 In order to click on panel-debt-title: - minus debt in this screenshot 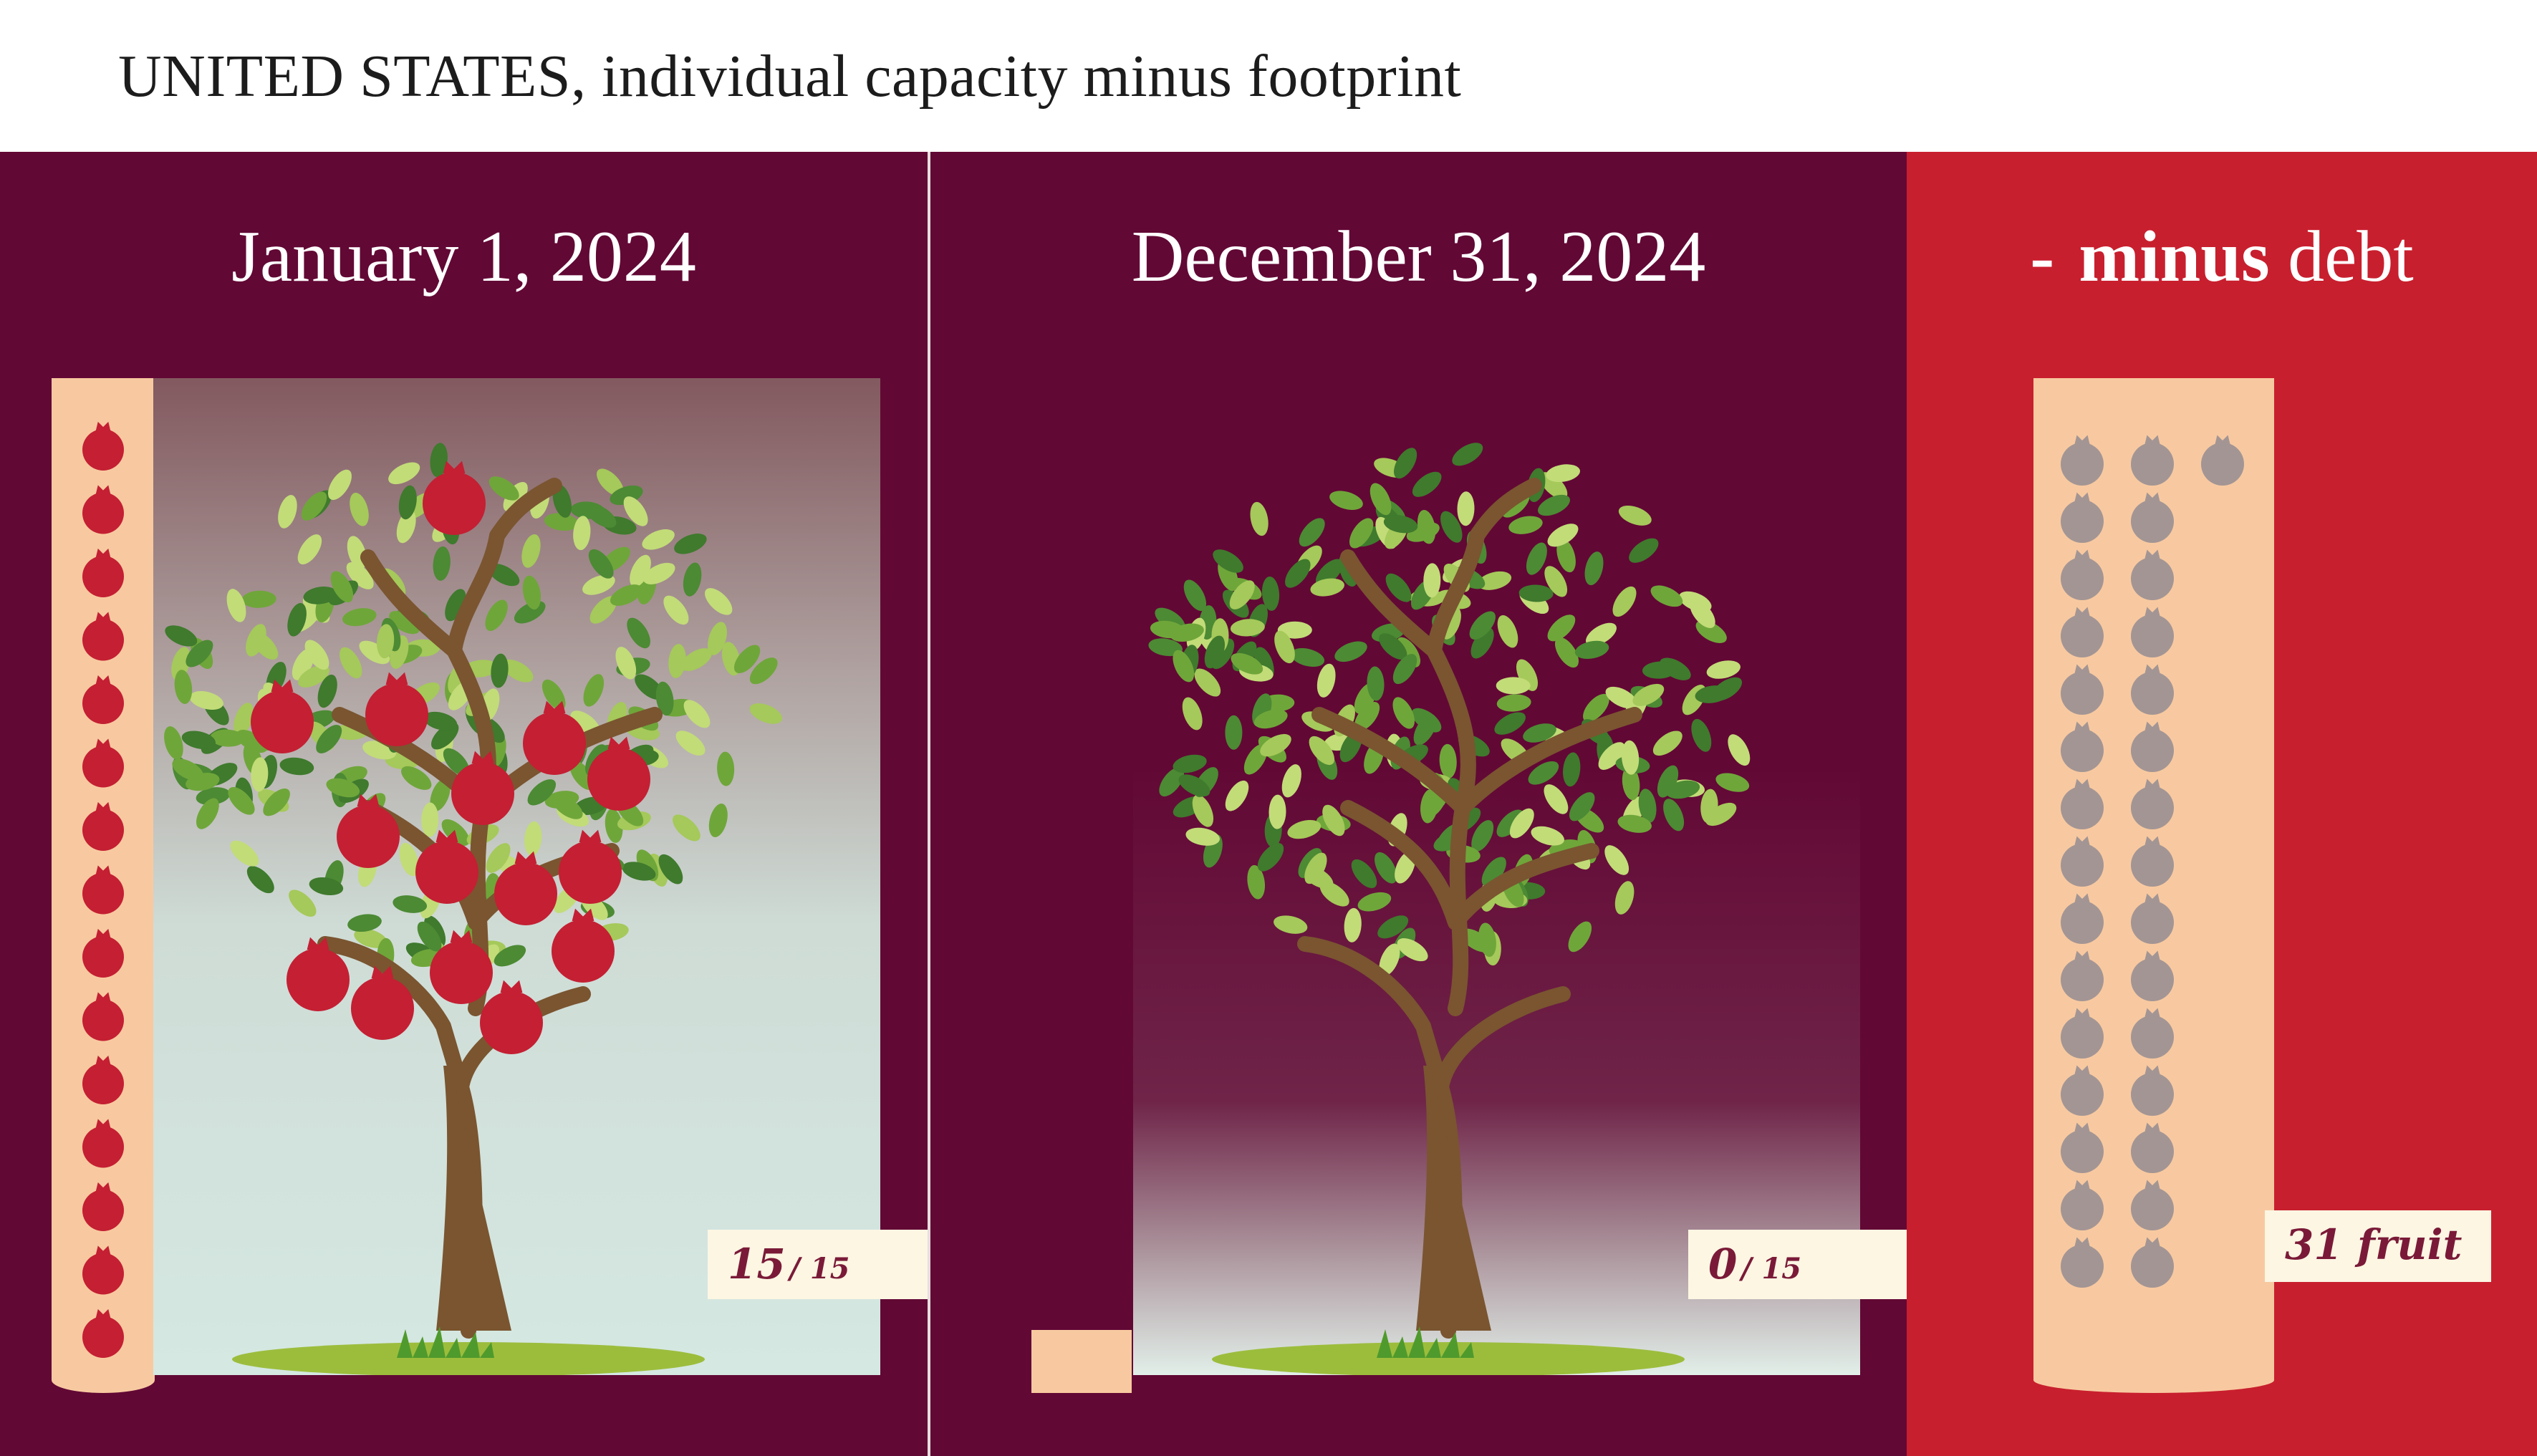, I will do `click(2222, 257)`.